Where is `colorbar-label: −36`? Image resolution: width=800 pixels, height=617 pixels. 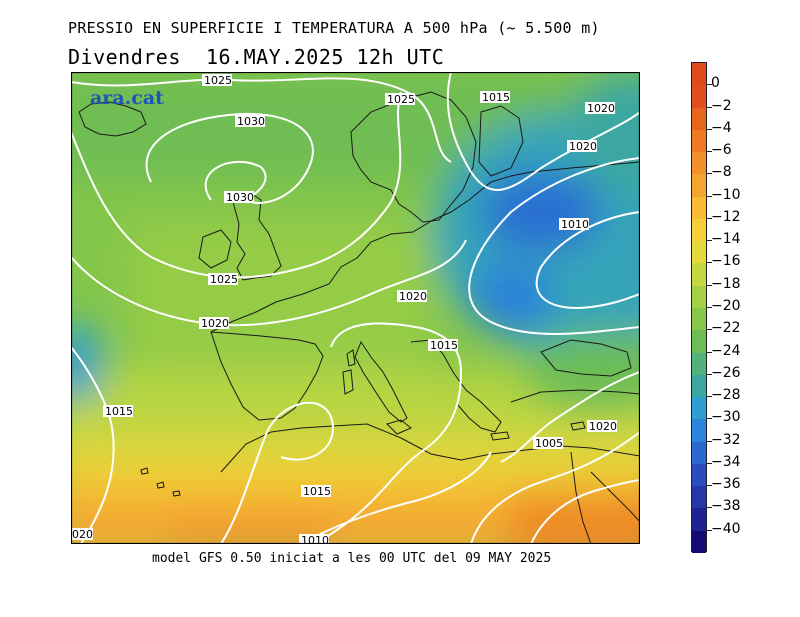 colorbar-label: −36 is located at coordinates (726, 484).